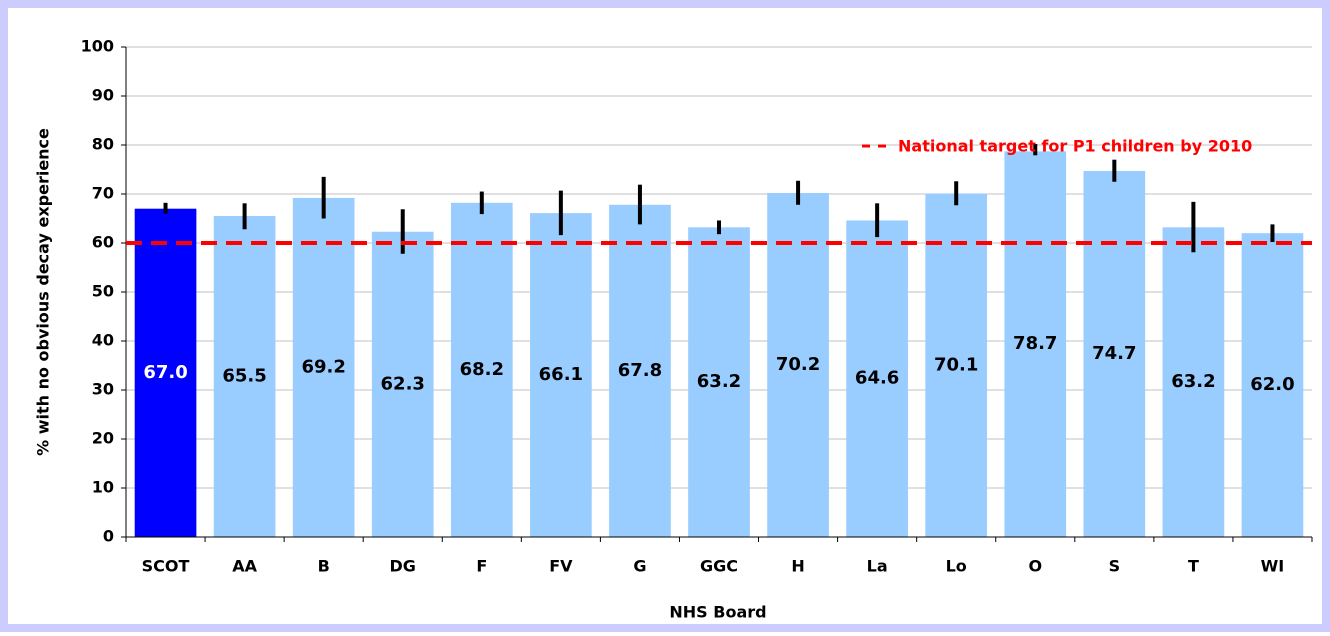  Describe the element at coordinates (561, 566) in the screenshot. I see `x-tick-label: FV` at that location.